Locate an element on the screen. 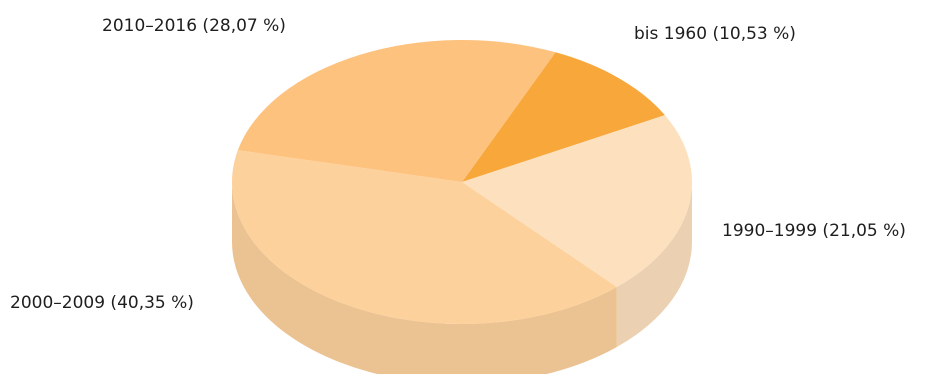 This screenshot has height=378, width=930. slice-label-2010-2016: 2010–2016 (28,07 %) is located at coordinates (194, 26).